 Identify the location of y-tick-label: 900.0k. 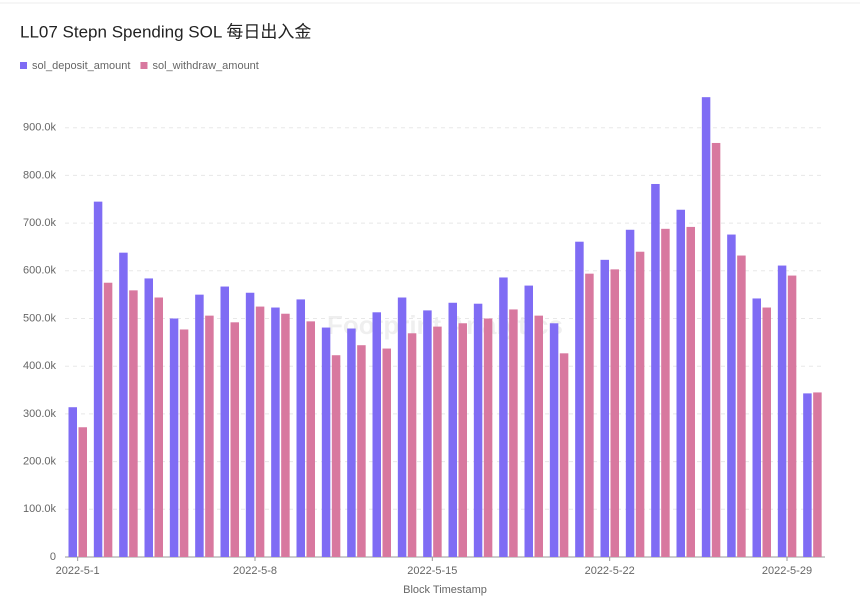
(40, 128).